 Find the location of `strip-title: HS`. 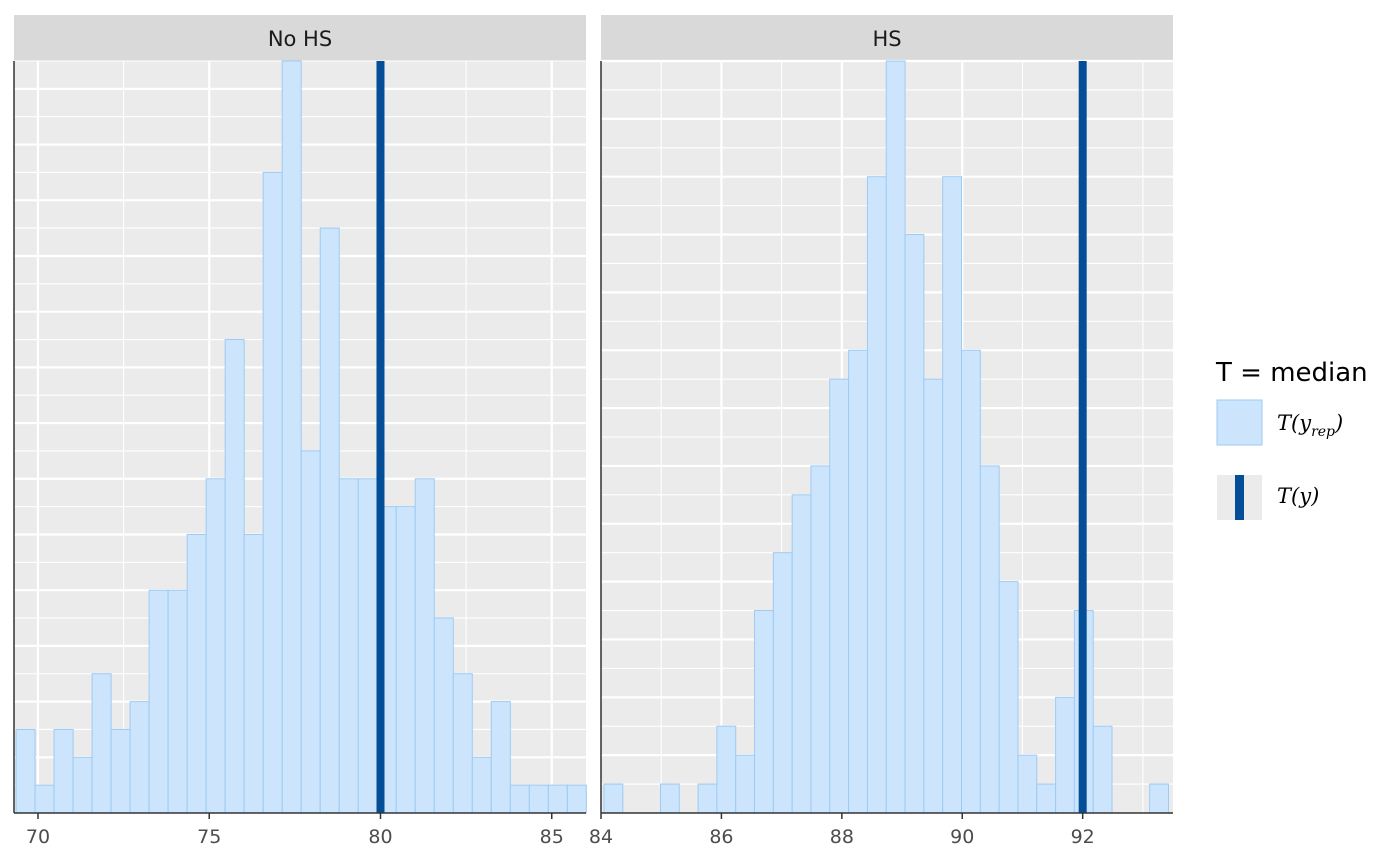

strip-title: HS is located at coordinates (886, 39).